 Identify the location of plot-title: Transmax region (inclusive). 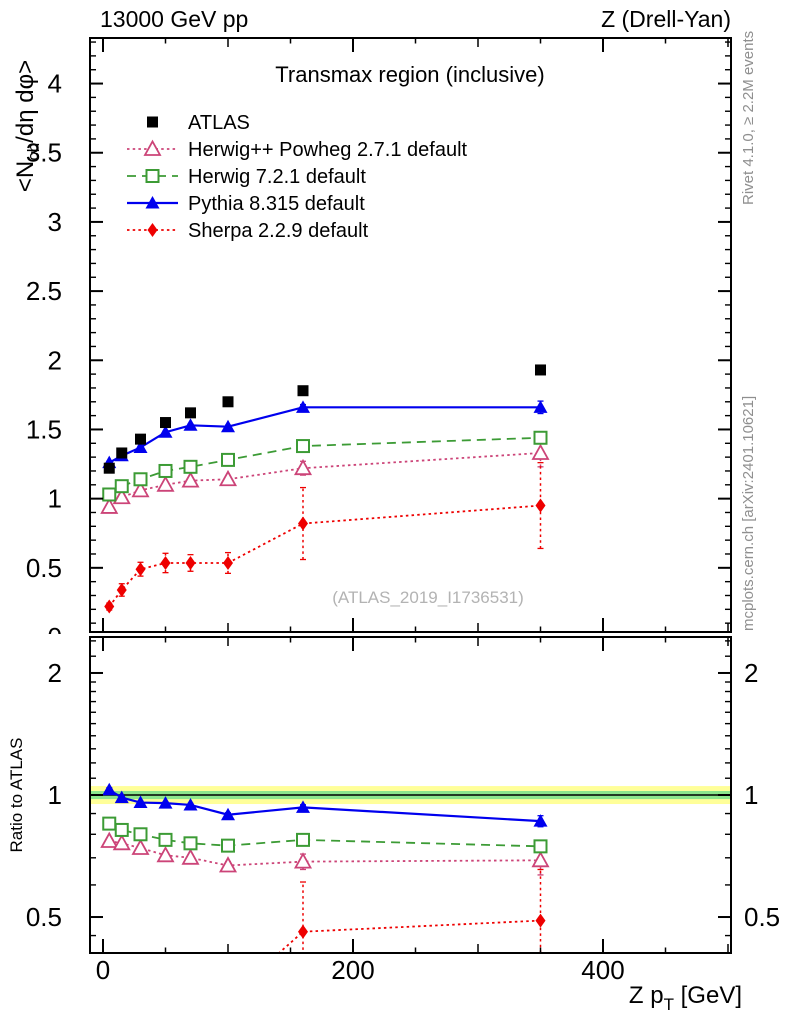
(409, 74).